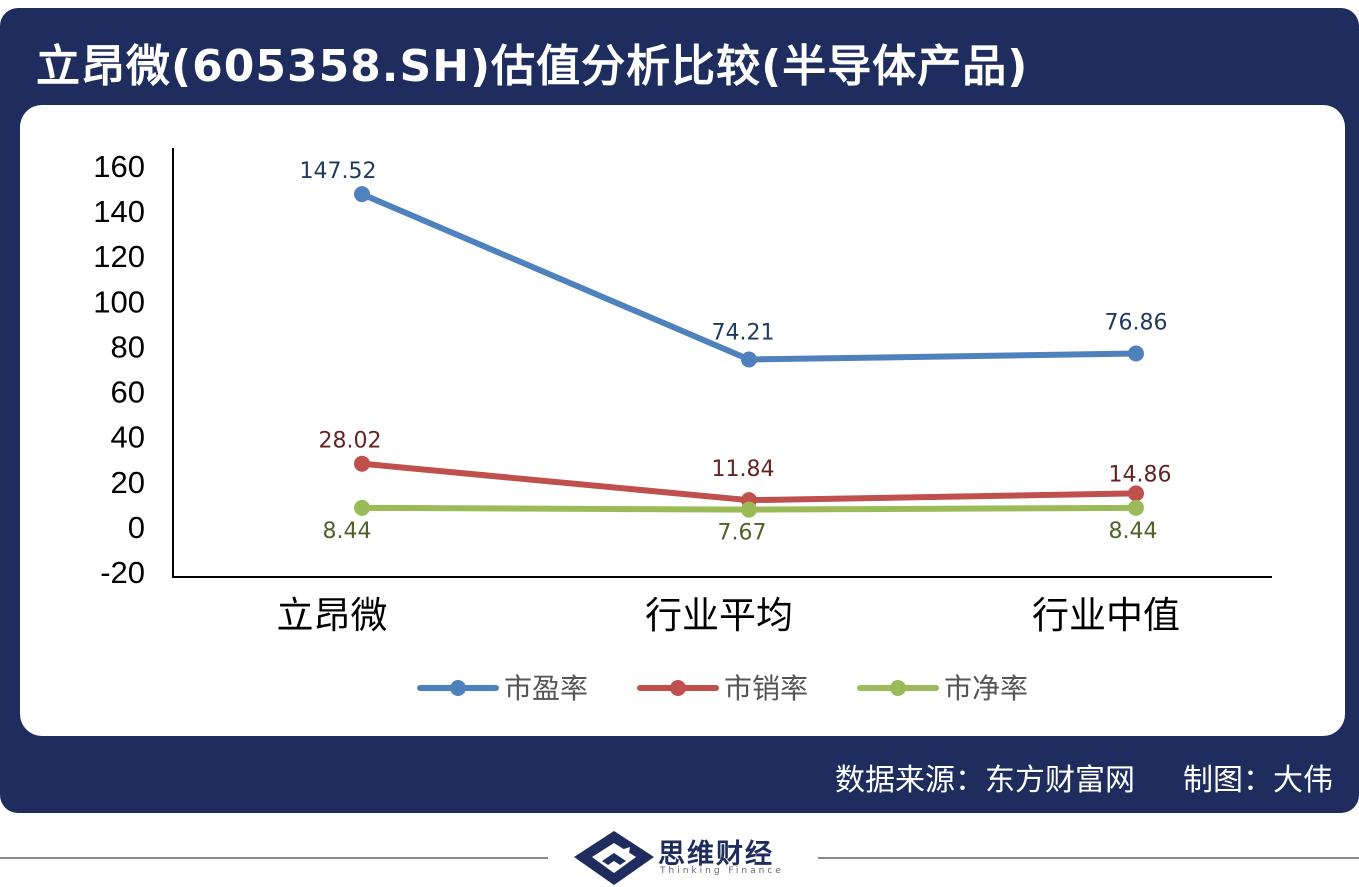  I want to click on legend-label: 市销率, so click(766, 688).